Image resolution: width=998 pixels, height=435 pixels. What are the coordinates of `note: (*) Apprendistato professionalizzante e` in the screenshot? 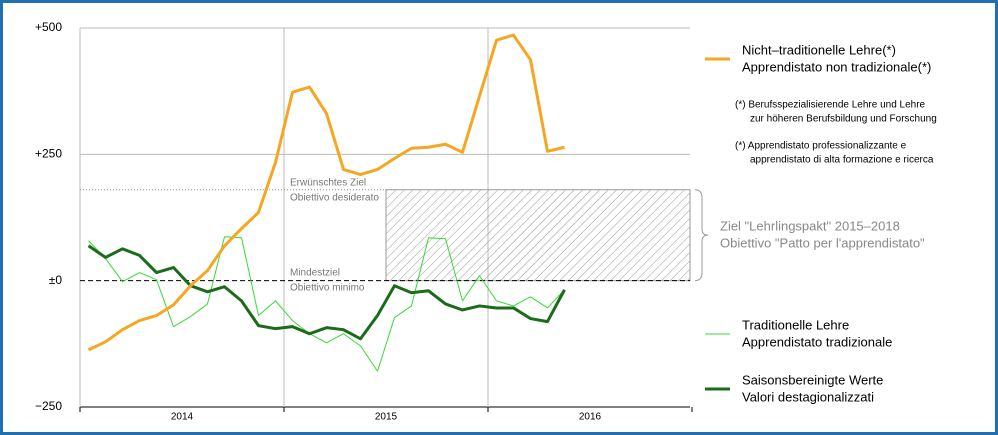 It's located at (821, 146).